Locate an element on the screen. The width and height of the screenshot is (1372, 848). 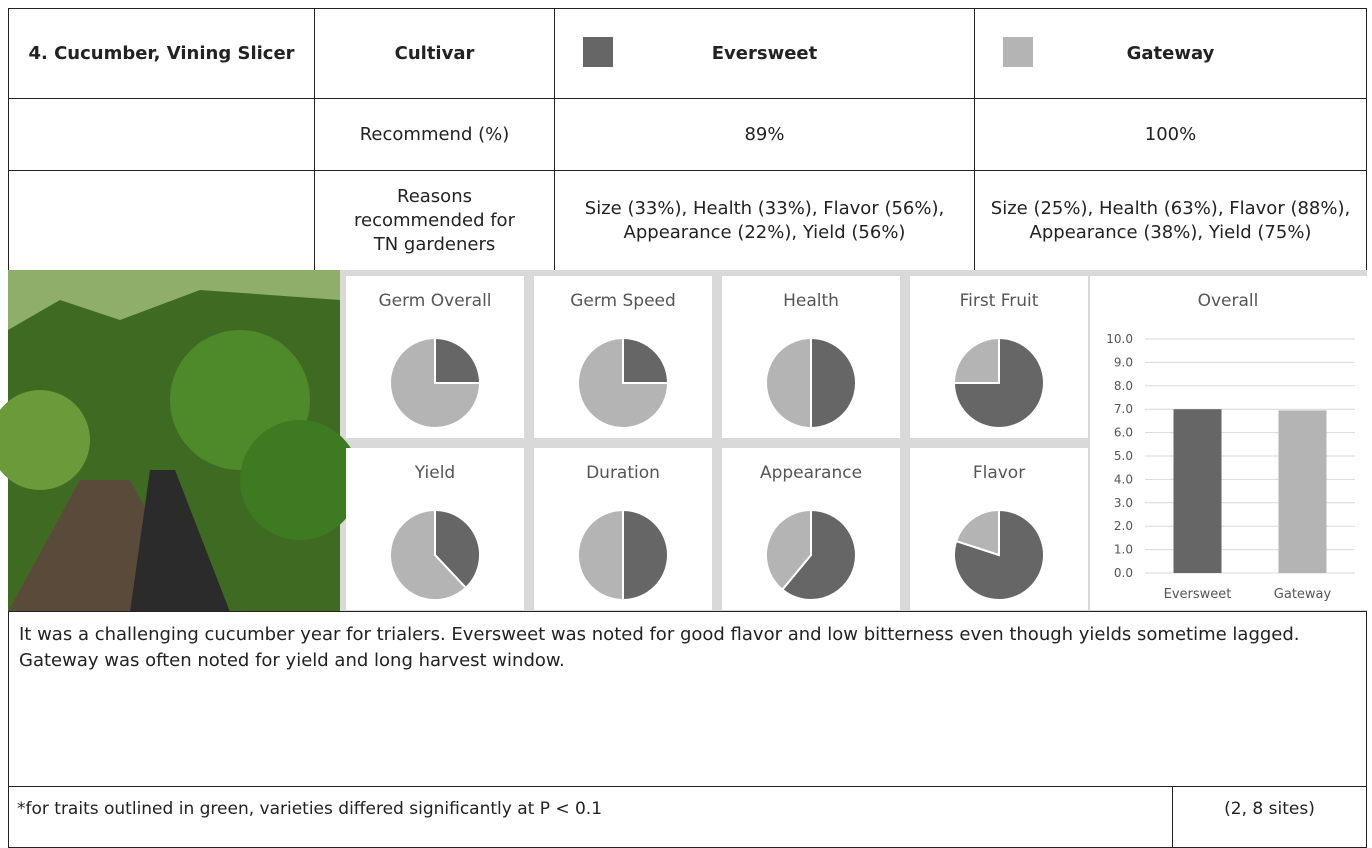
y-tick-label: 2.0 is located at coordinates (1123, 526).